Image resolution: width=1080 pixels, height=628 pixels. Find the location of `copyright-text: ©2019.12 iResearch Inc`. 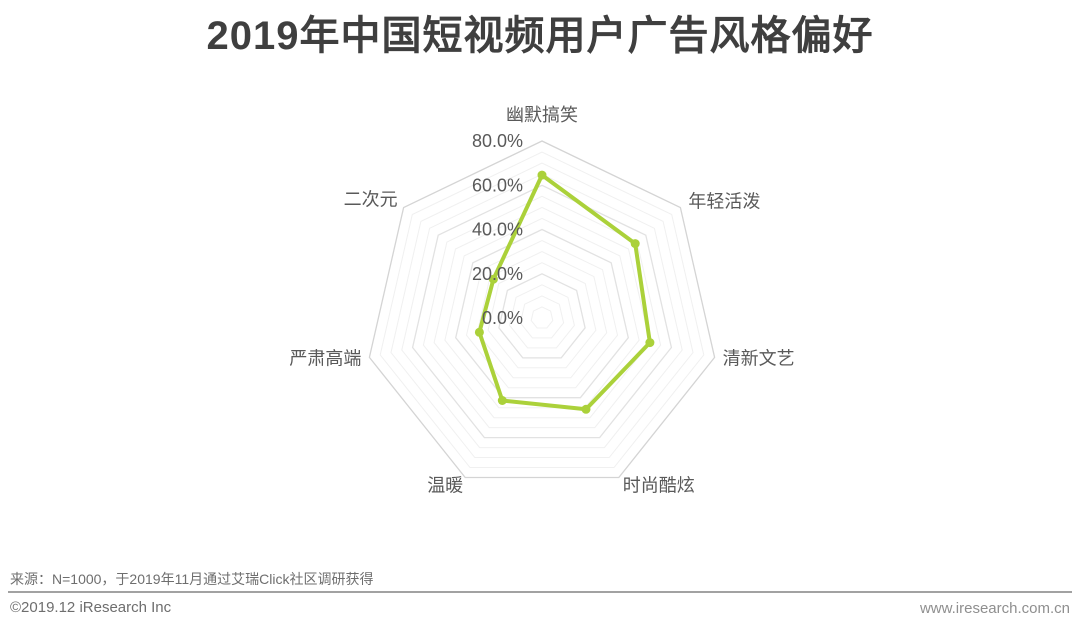

copyright-text: ©2019.12 iResearch Inc is located at coordinates (91, 607).